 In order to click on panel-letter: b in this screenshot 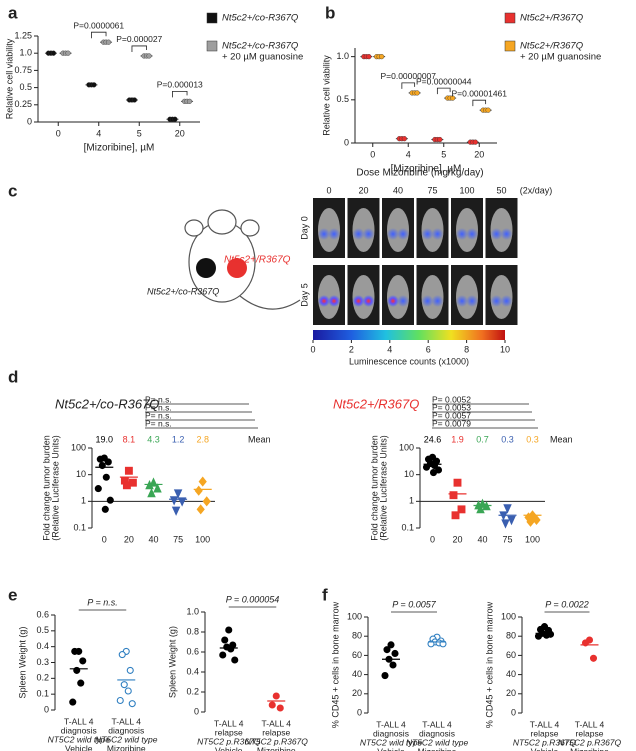, I will do `click(330, 12)`.